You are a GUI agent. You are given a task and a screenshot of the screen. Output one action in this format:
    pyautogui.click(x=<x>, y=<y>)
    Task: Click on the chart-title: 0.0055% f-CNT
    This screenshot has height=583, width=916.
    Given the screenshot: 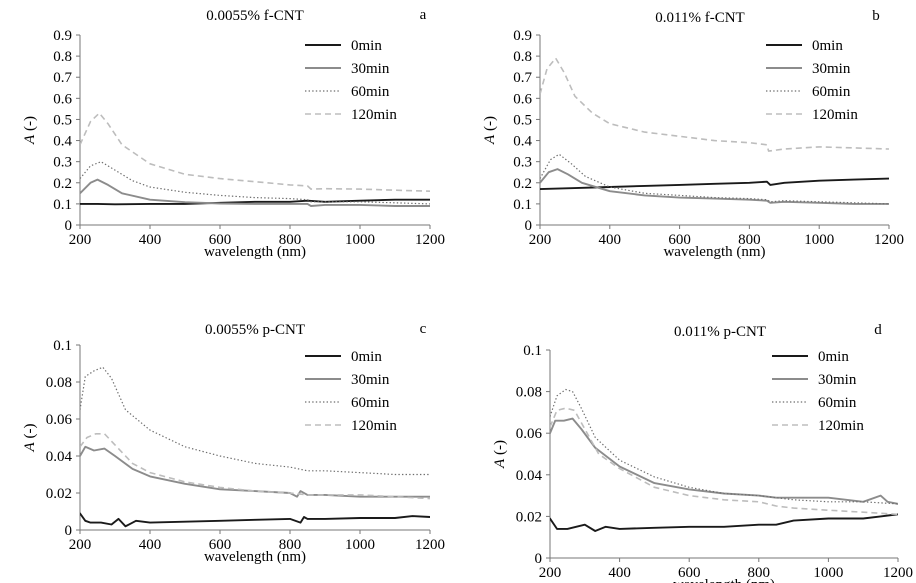 What is the action you would take?
    pyautogui.click(x=255, y=16)
    